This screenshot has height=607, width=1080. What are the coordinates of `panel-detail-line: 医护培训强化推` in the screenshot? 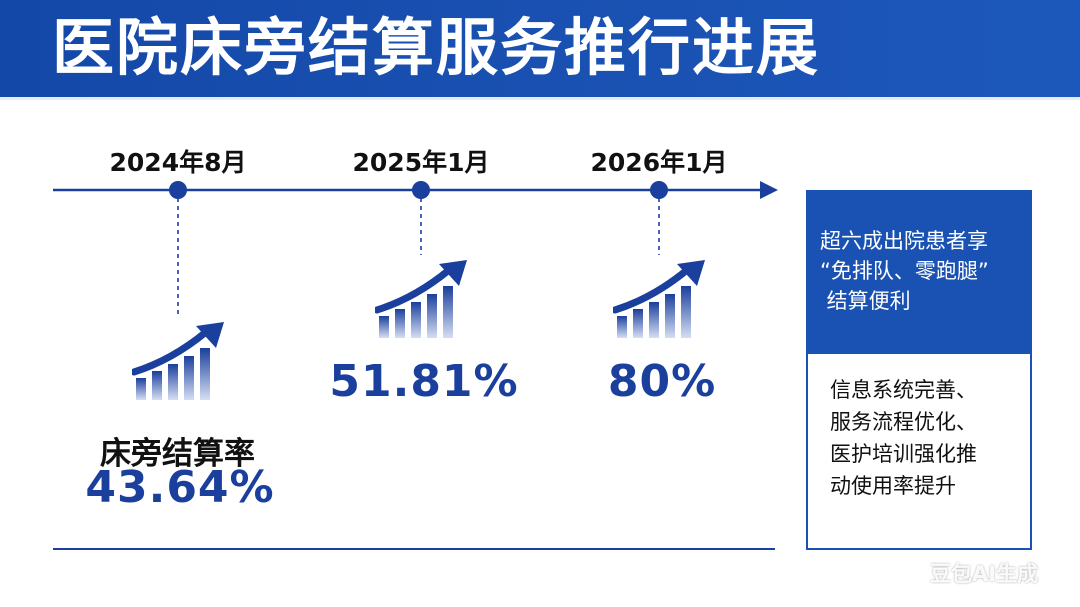 It's located at (903, 454).